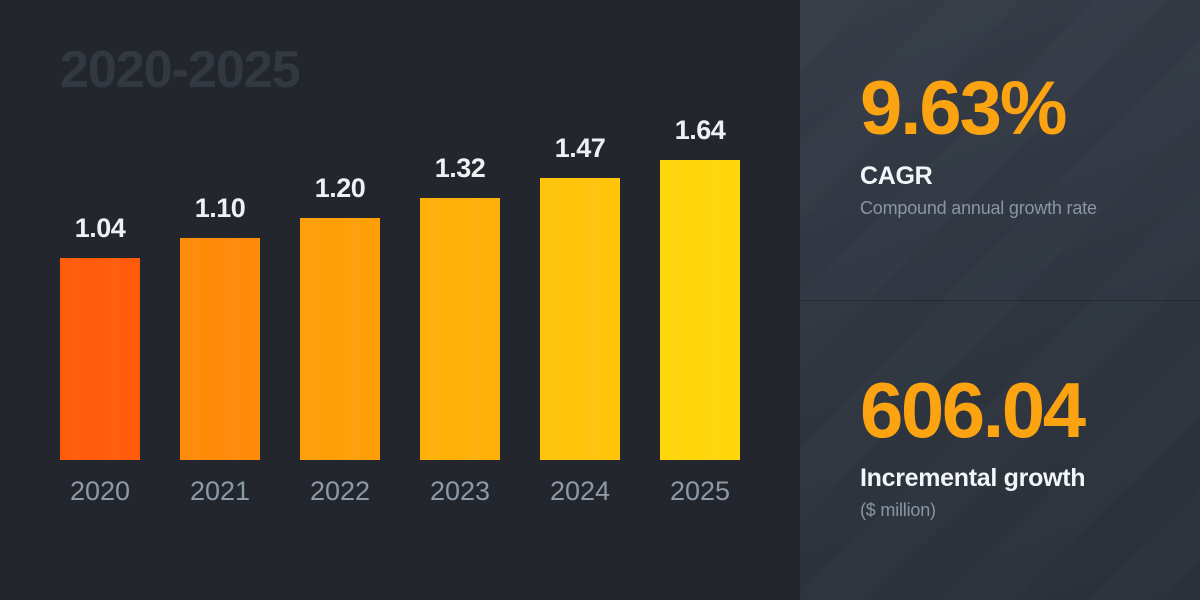 This screenshot has height=600, width=1200. What do you see at coordinates (340, 188) in the screenshot?
I see `bar-value-label-2022: 1.20` at bounding box center [340, 188].